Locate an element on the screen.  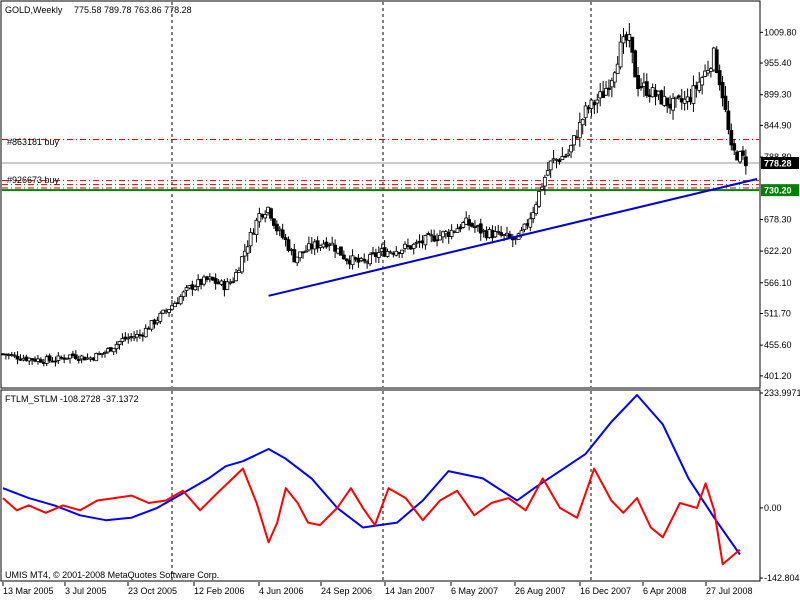
order-label-1: #863181 buy is located at coordinates (33, 142).